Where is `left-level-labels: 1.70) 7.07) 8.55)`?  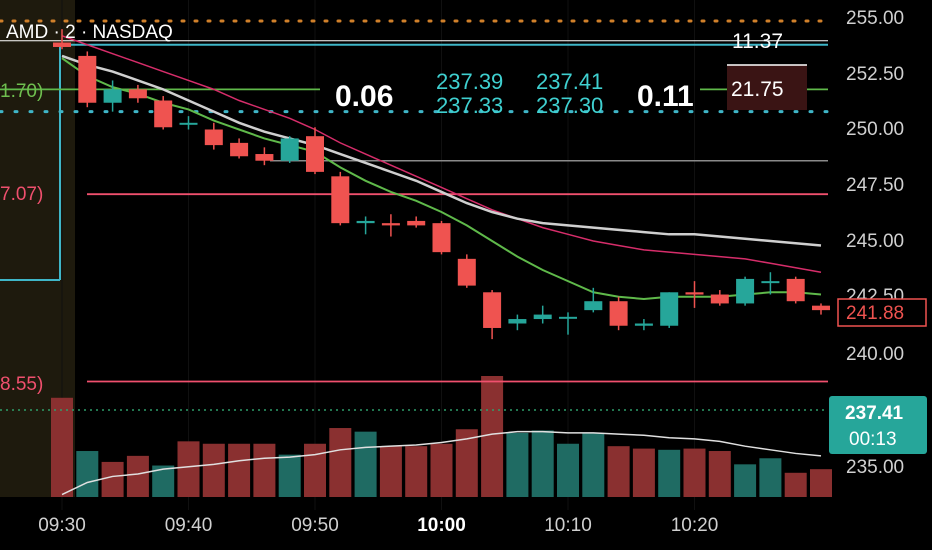 left-level-labels: 1.70) 7.07) 8.55) is located at coordinates (21, 238).